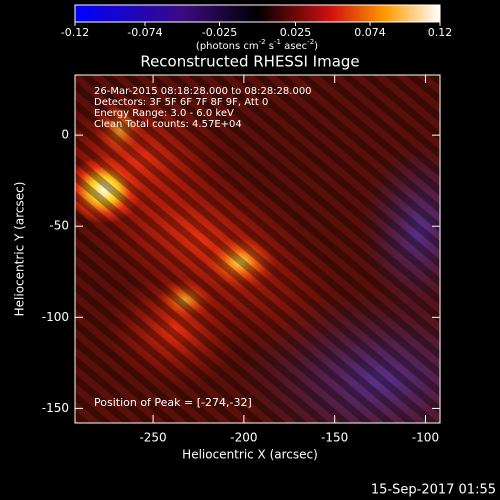 The height and width of the screenshot is (500, 500). I want to click on x-tick-label: -100, so click(425, 438).